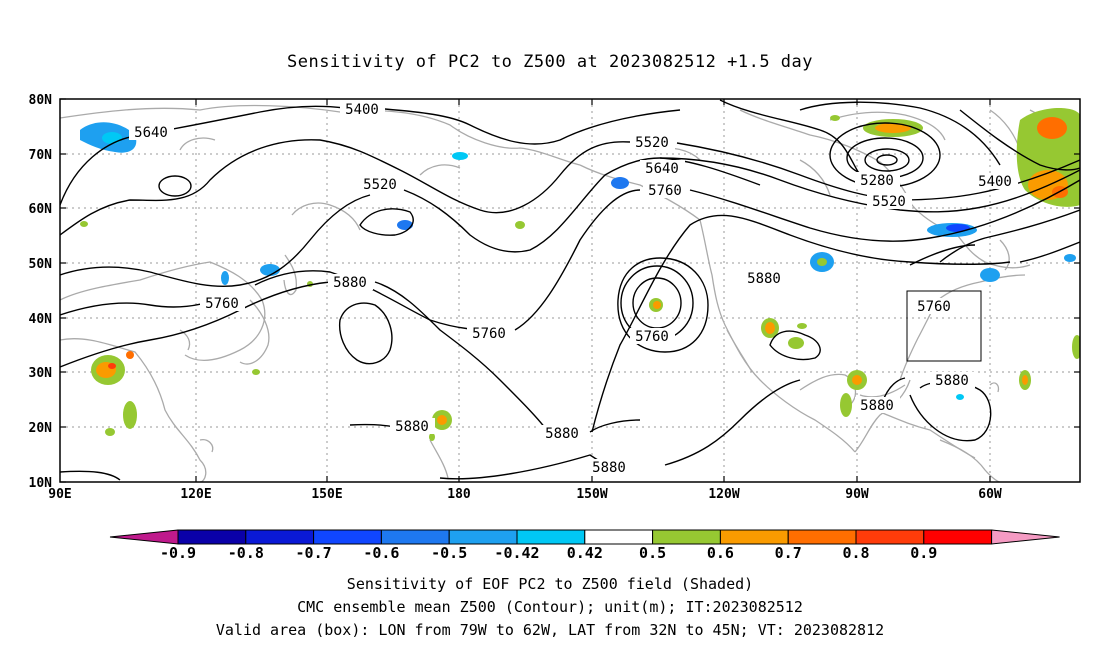  Describe the element at coordinates (723, 494) in the screenshot. I see `lon-label: 120W` at that location.